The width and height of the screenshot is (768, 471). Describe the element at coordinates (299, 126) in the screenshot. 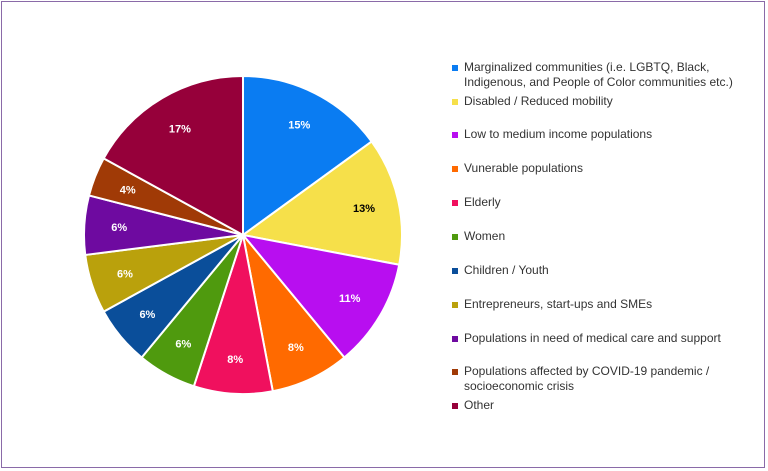

I see `slice-data-label: 15%` at that location.